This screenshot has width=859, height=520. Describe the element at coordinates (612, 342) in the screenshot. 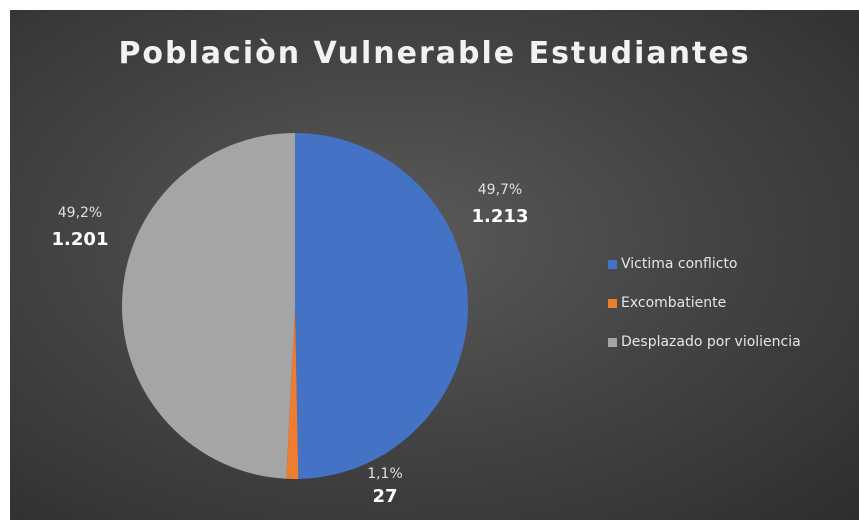

I see `legend-swatch-desplazado` at that location.